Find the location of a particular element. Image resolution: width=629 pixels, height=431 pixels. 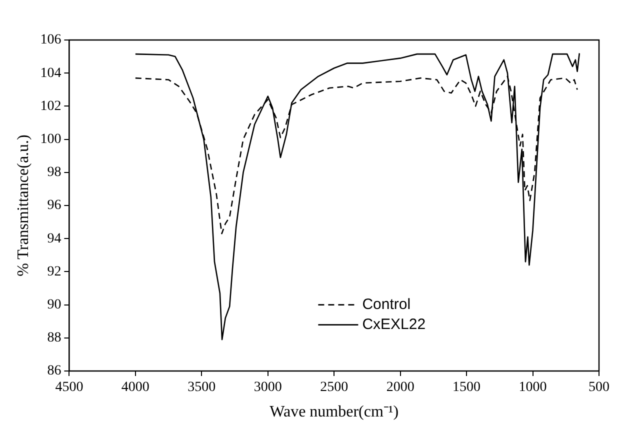

y-tick-label: 102 is located at coordinates (51, 106).